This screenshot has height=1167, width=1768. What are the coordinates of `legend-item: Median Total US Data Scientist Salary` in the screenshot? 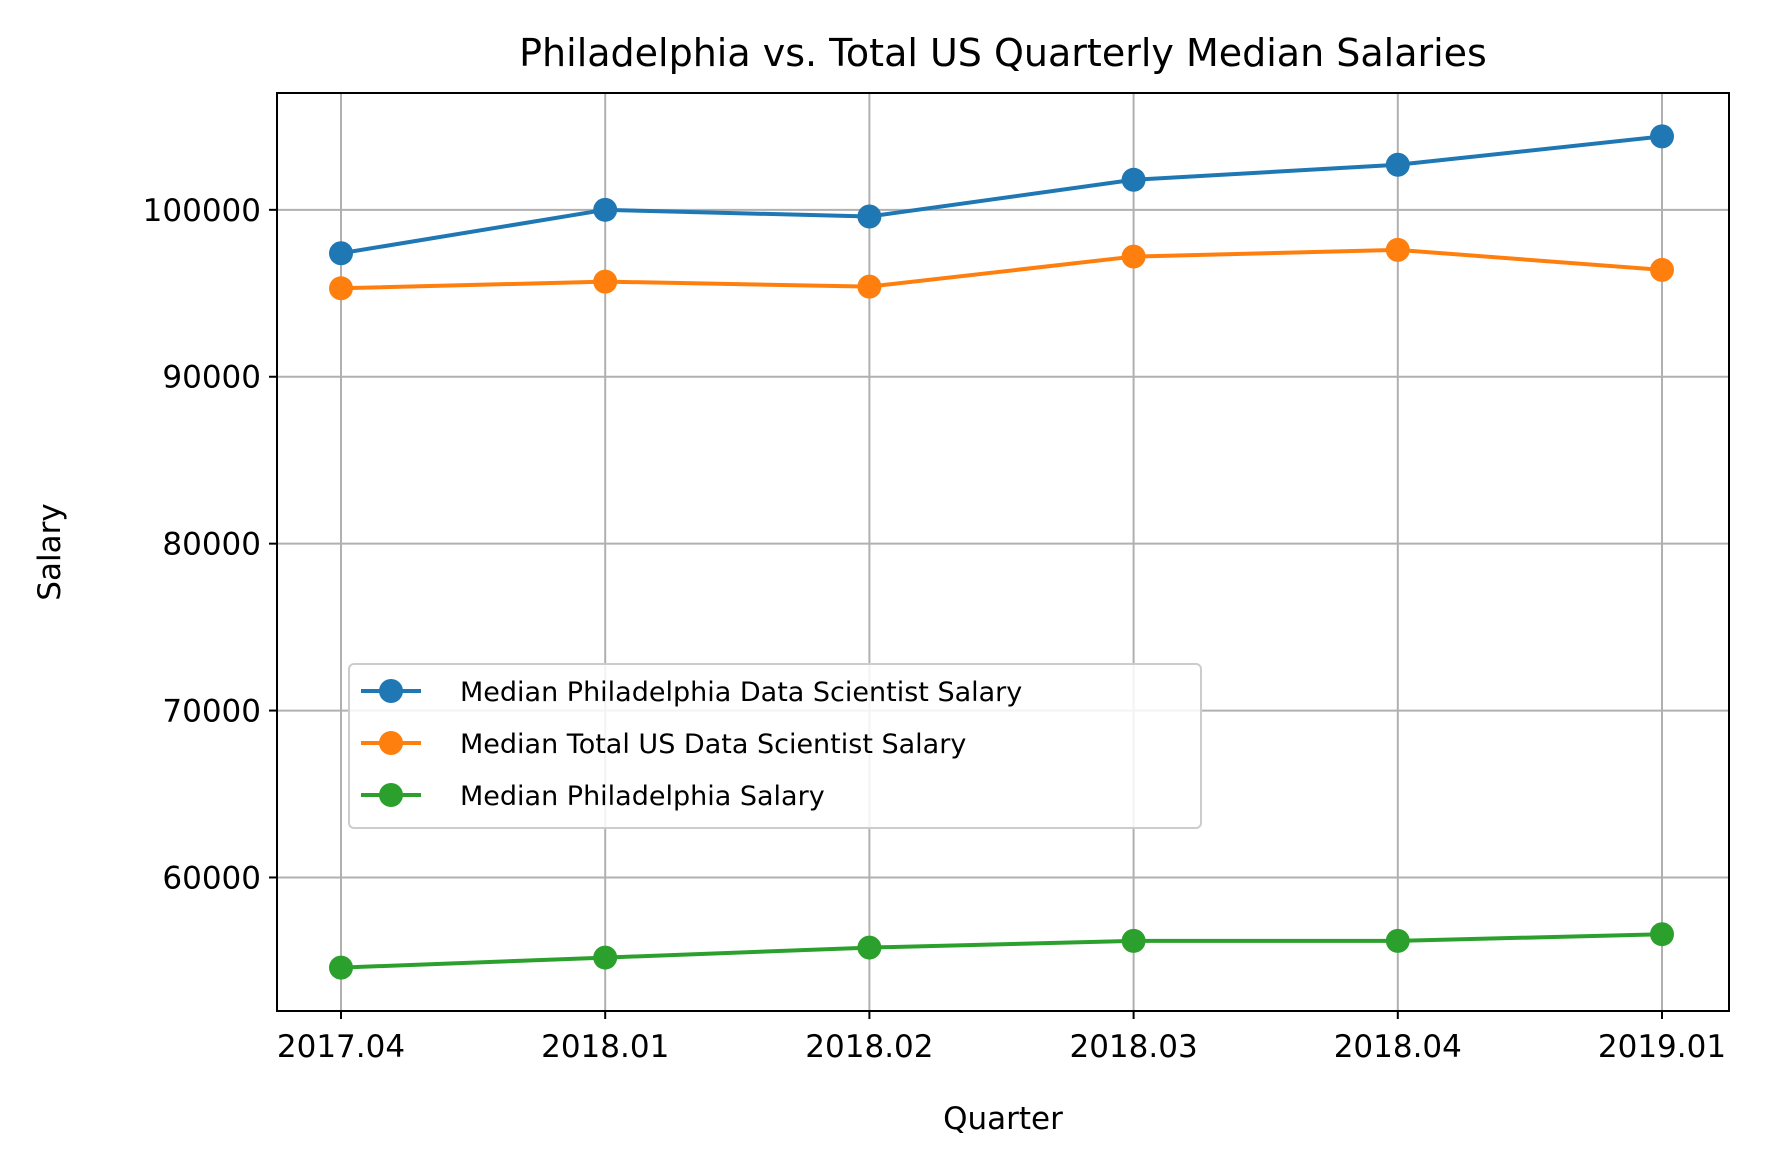 It's located at (663, 744).